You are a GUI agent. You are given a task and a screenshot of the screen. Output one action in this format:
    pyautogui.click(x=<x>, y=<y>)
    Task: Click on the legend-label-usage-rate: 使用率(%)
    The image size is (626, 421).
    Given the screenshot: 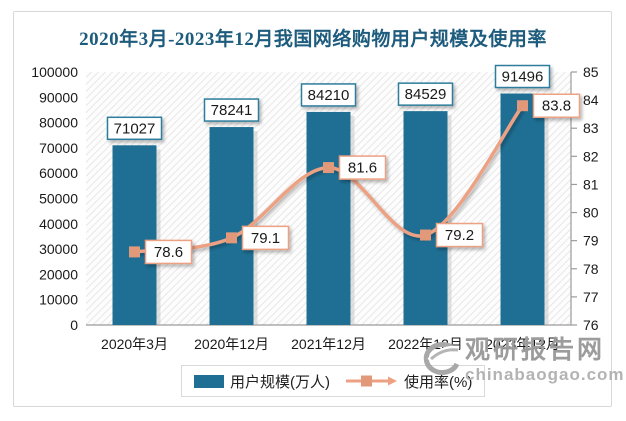 What is the action you would take?
    pyautogui.click(x=438, y=382)
    